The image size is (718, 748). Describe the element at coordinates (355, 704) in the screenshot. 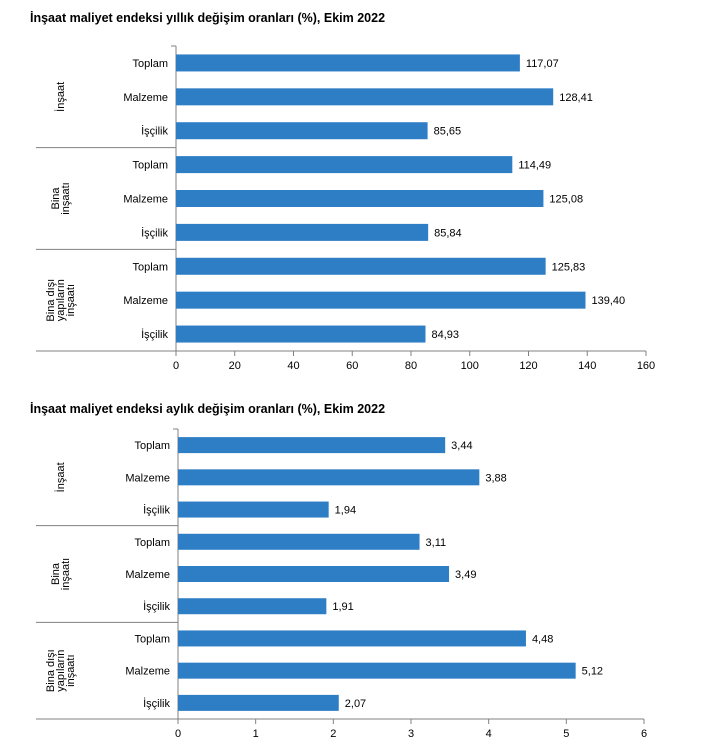

I see `data-label: 2,07` at that location.